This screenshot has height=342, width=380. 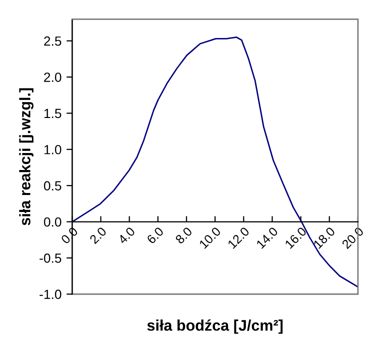 I want to click on y-tick-label: 0.5, so click(x=53, y=185).